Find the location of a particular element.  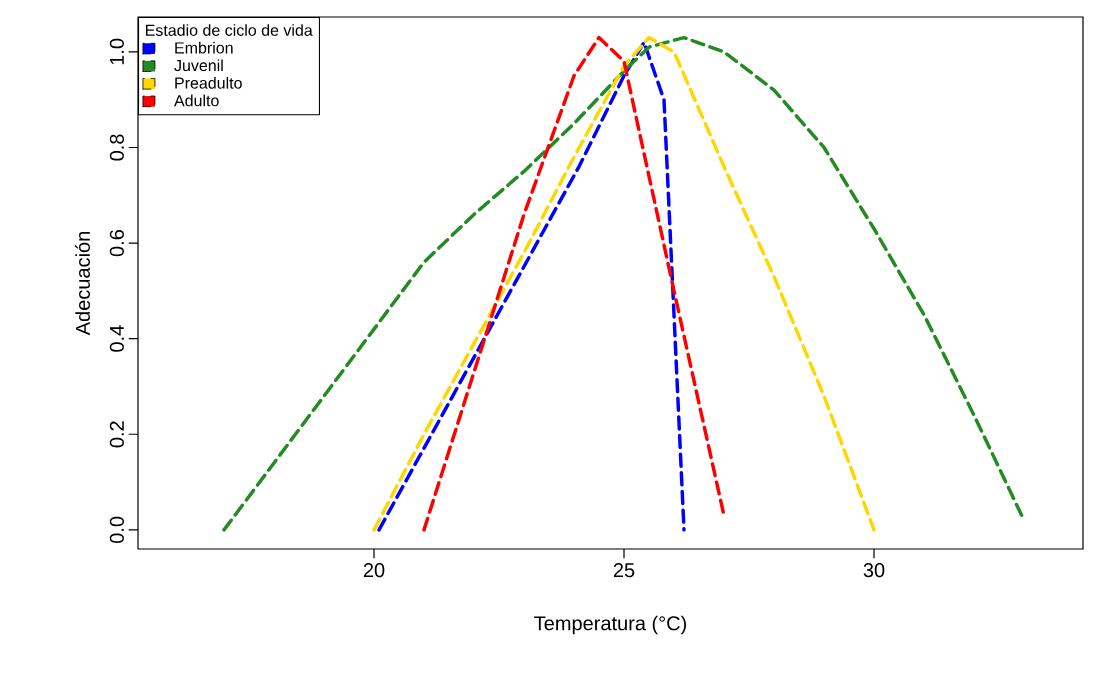

y-tick-label: 1.0 is located at coordinates (116, 51).